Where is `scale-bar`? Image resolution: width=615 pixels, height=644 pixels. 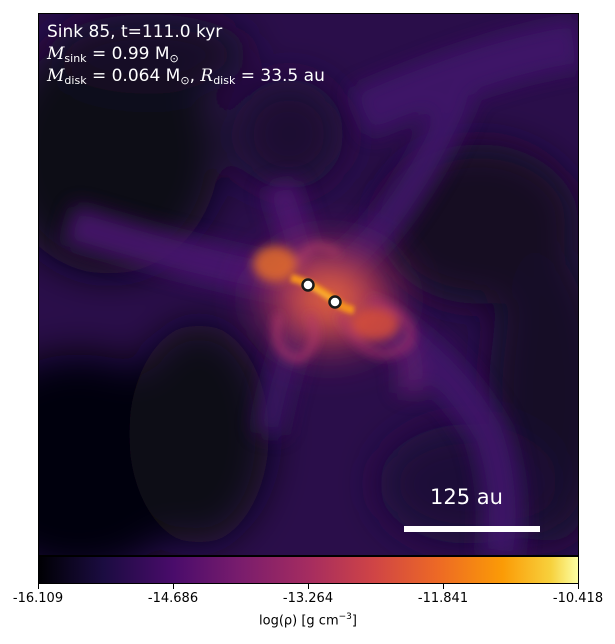
scale-bar is located at coordinates (472, 529).